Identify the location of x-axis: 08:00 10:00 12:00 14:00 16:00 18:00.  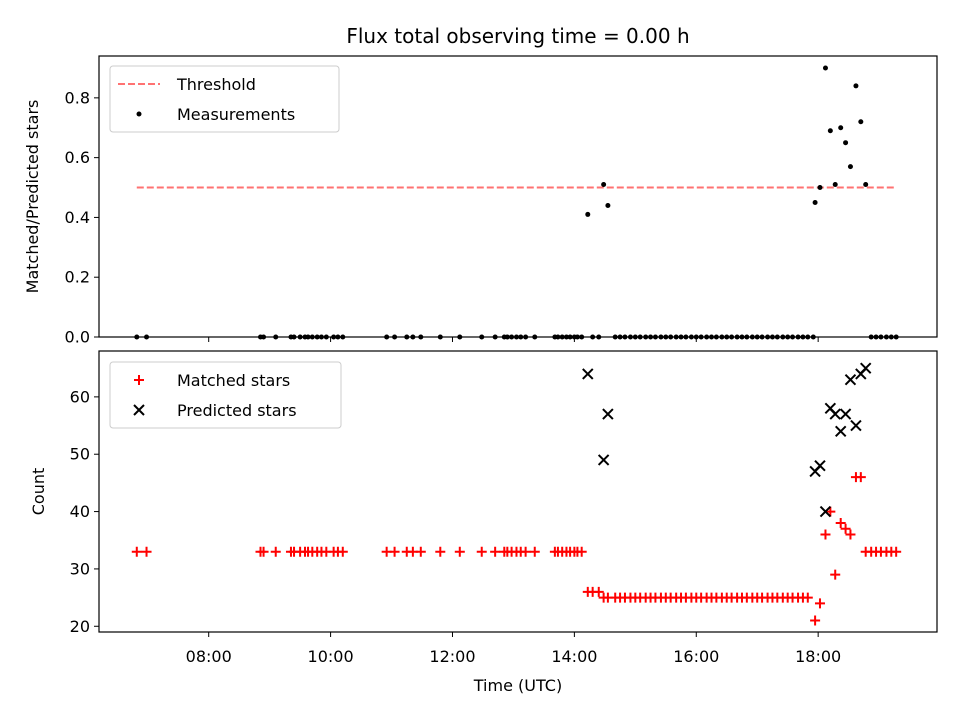
(514, 656).